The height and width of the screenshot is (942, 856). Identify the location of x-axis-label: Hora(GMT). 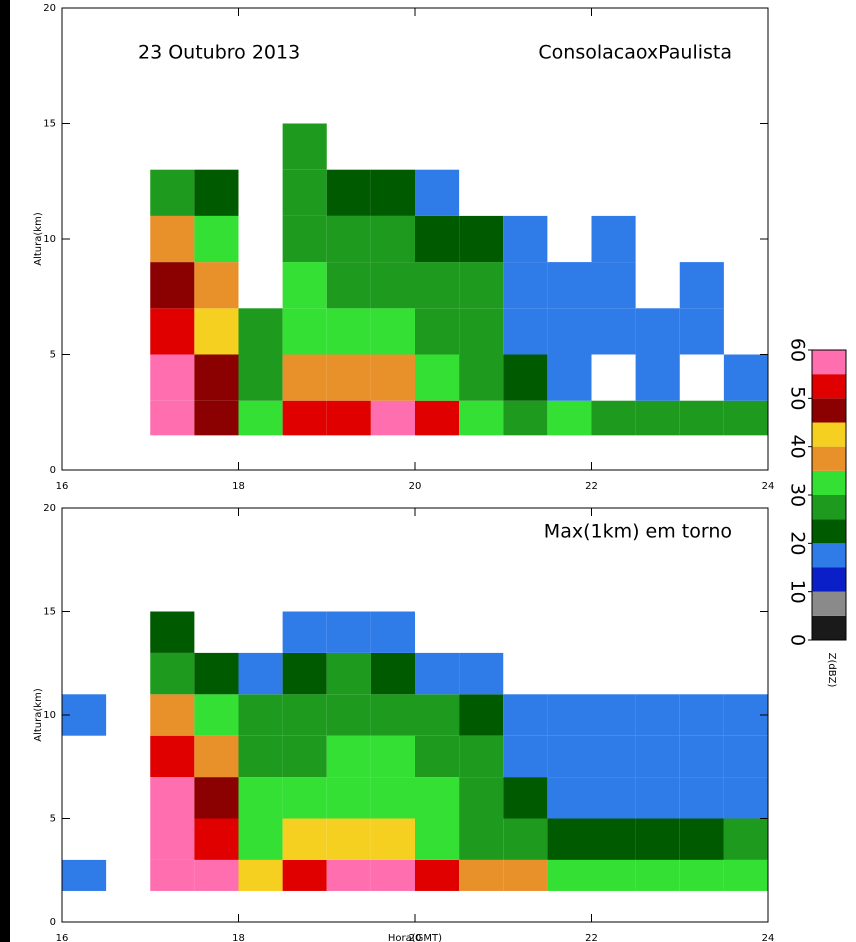
(415, 937).